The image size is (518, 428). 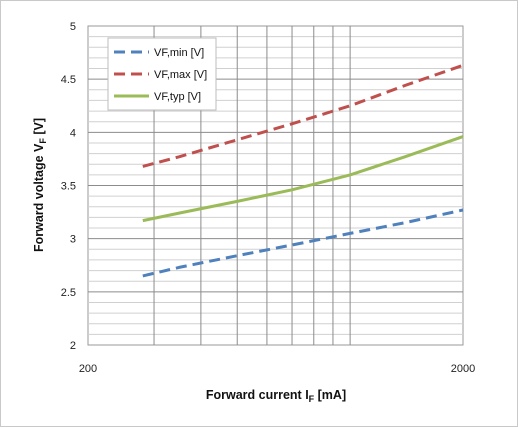 What do you see at coordinates (177, 97) in the screenshot?
I see `legend-label: VF,typ [V]` at bounding box center [177, 97].